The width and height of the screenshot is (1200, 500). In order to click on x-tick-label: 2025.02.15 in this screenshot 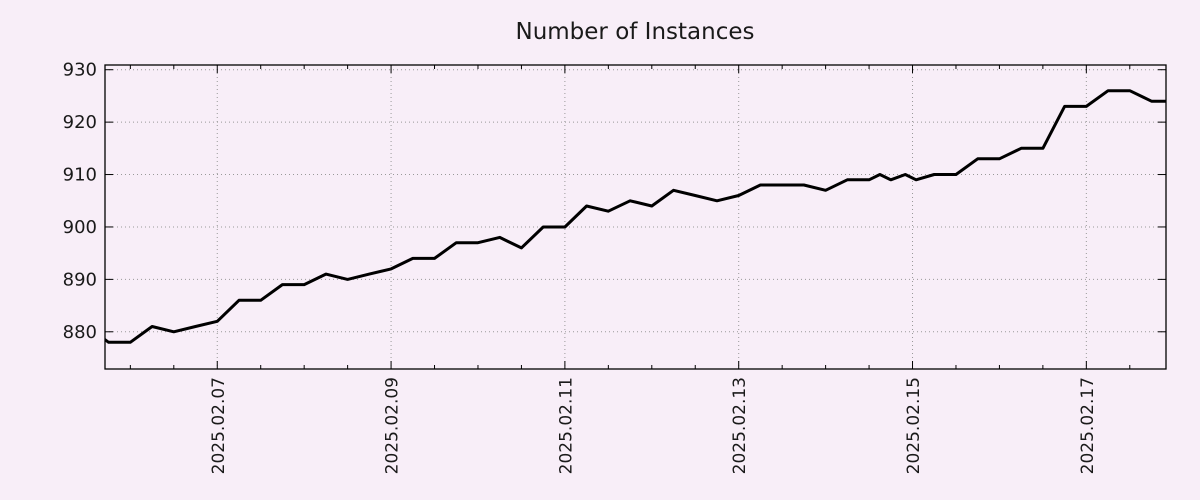, I will do `click(914, 425)`.